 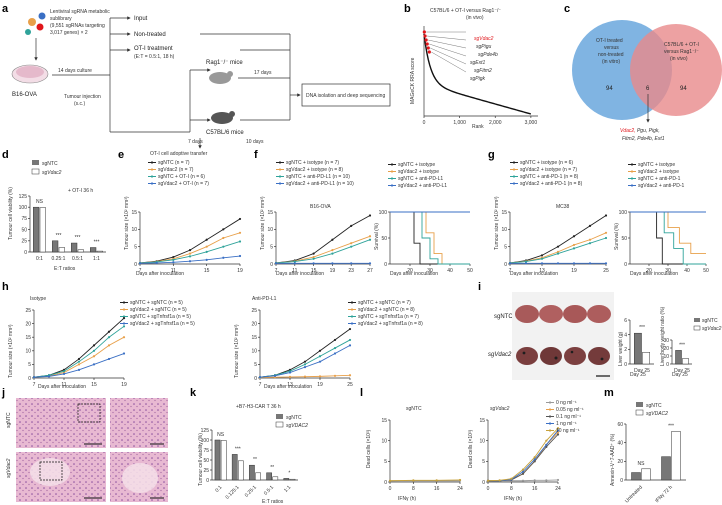 I want to click on et-label: (E:T = 0.5:1, 18 h), so click(x=154, y=57).